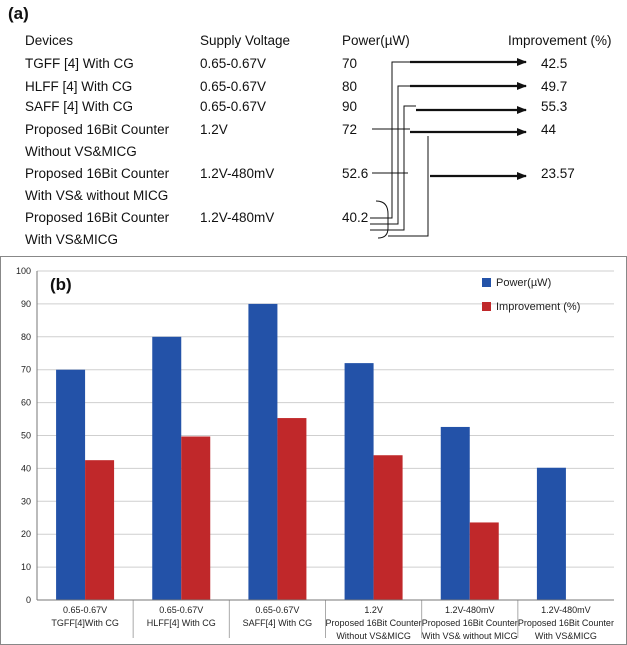  What do you see at coordinates (470, 636) in the screenshot?
I see `x-tick-label: With VS& without MICG` at bounding box center [470, 636].